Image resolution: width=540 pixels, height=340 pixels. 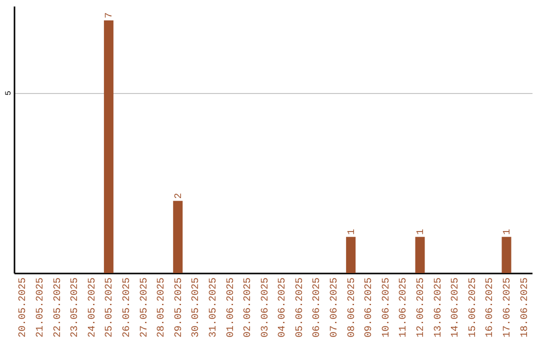 I want to click on x-tick-label: 08.06.2025, so click(x=352, y=308).